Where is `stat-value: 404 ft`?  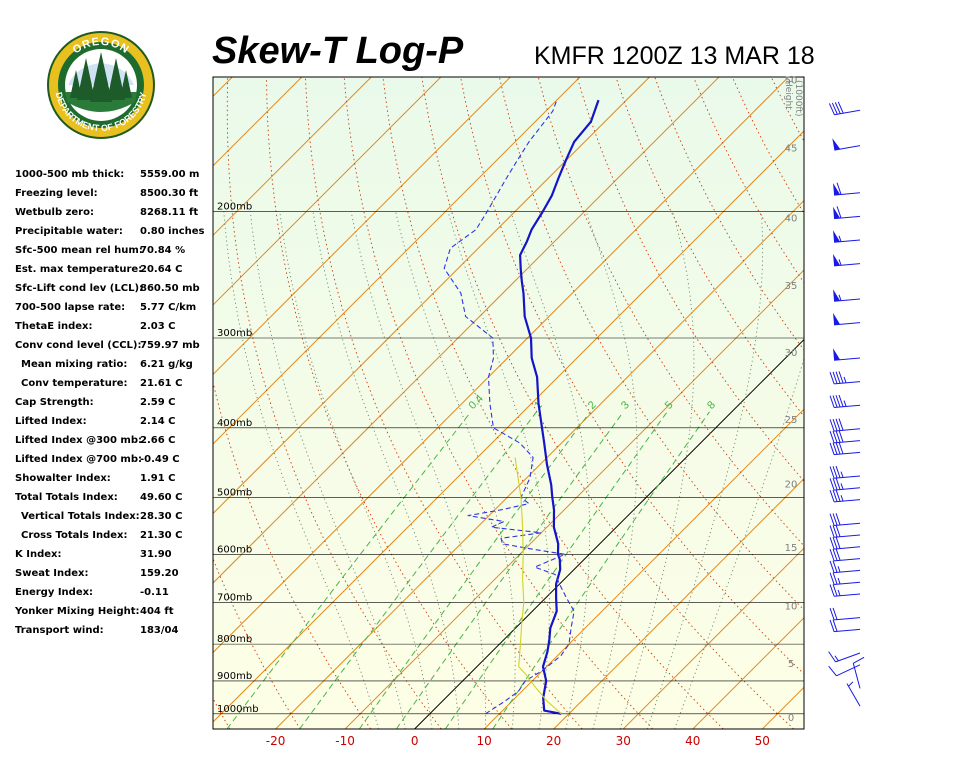 stat-value: 404 ft is located at coordinates (157, 611).